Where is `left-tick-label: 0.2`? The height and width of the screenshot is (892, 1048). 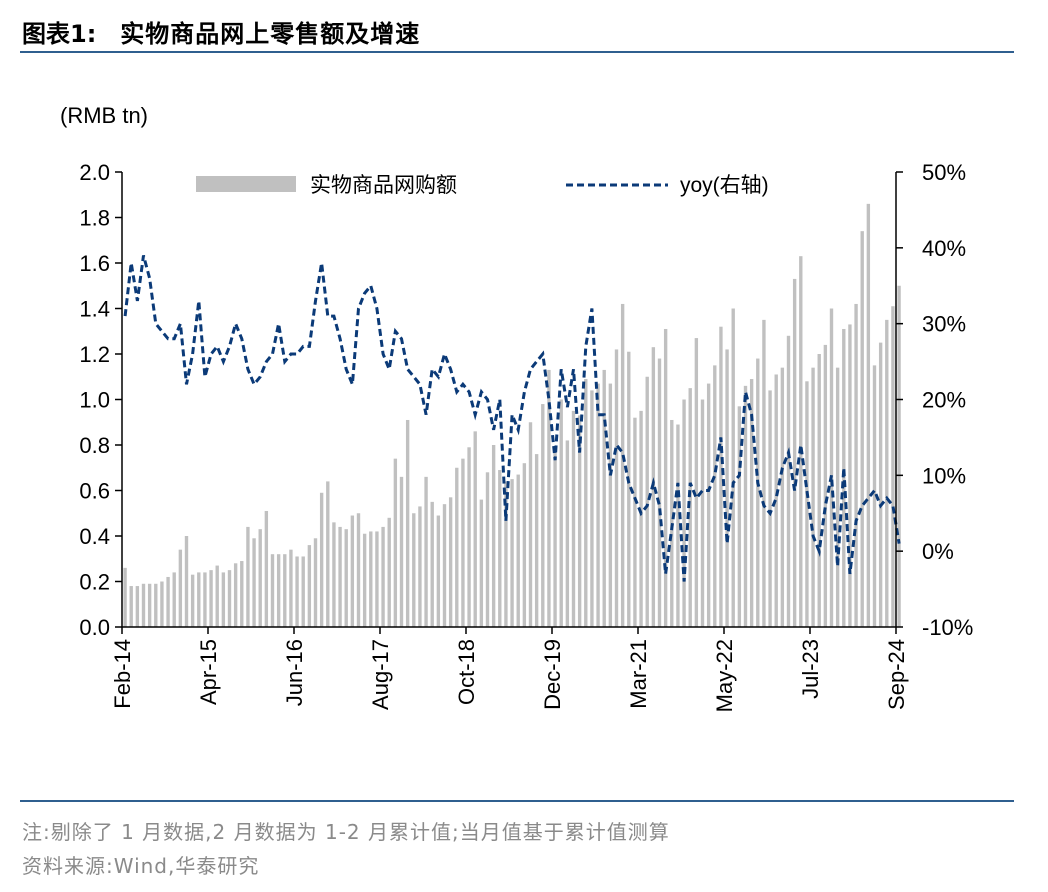
left-tick-label: 0.2 is located at coordinates (94, 582).